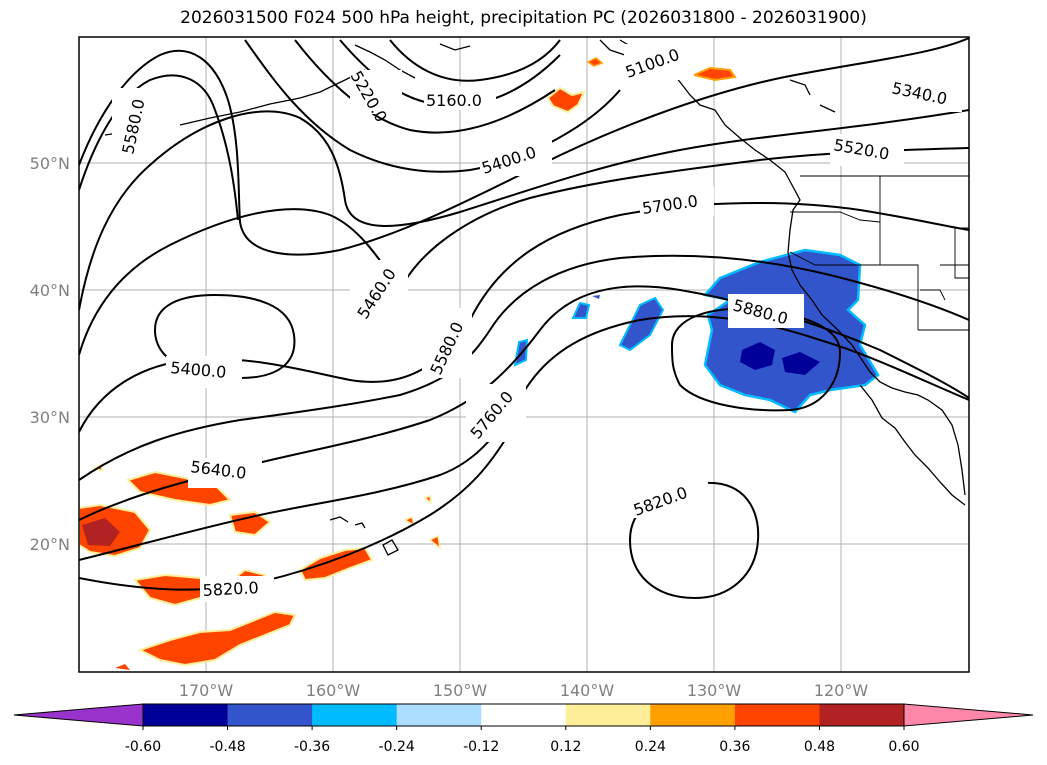 This screenshot has height=765, width=1047. I want to click on colorbar-tick-label: 0.60, so click(903, 747).